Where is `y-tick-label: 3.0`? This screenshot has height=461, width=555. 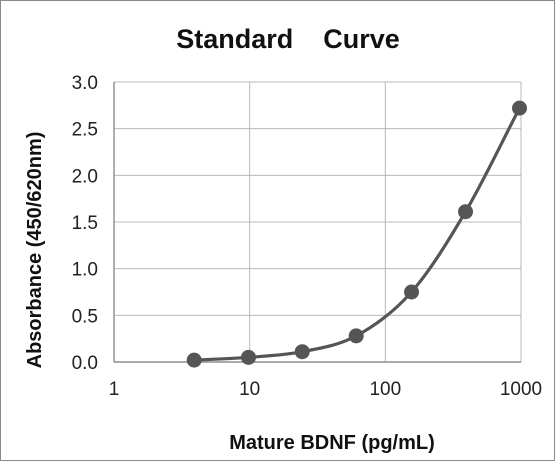 y-tick-label: 3.0 is located at coordinates (85, 83).